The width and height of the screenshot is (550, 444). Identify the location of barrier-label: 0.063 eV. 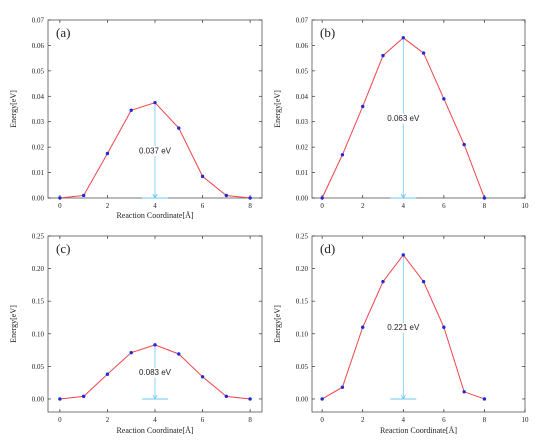
(403, 118).